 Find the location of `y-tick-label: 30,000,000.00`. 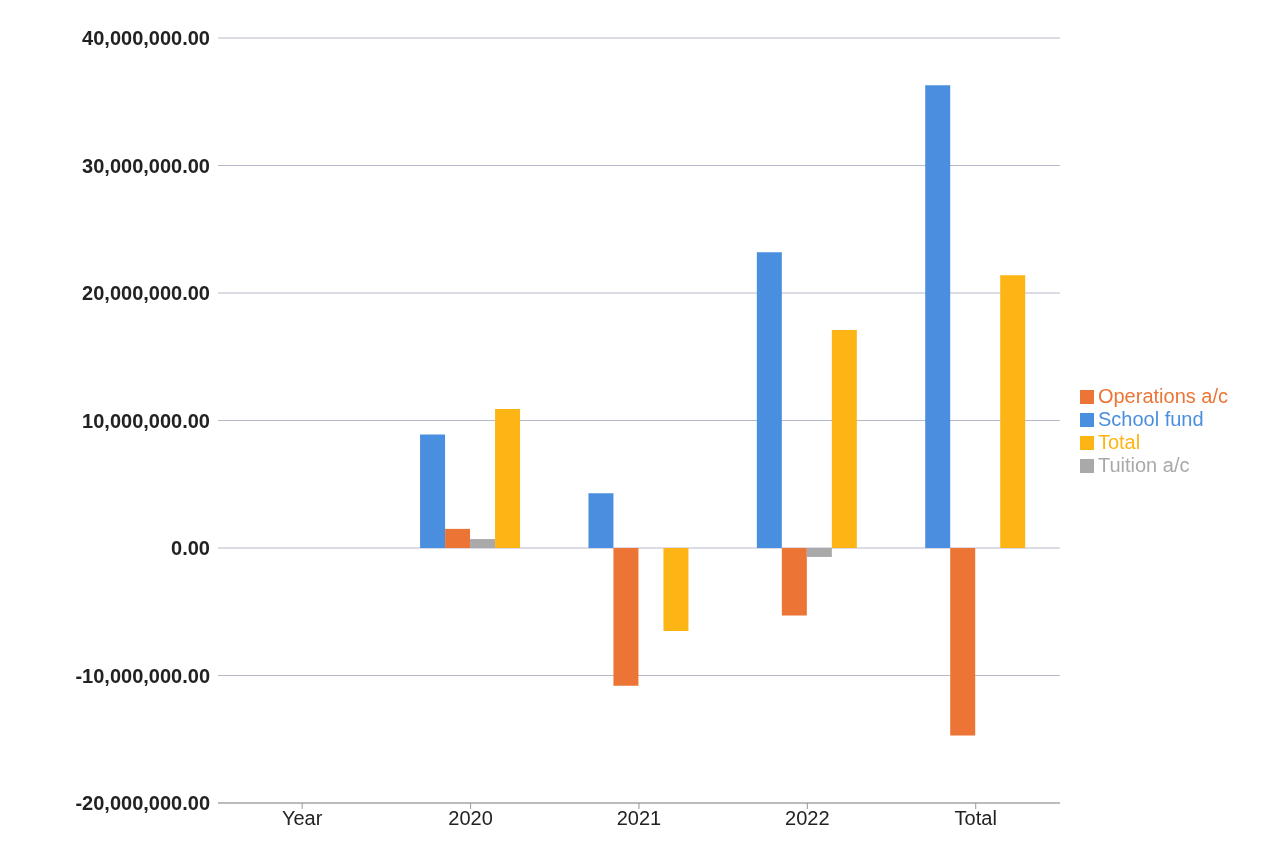

y-tick-label: 30,000,000.00 is located at coordinates (146, 165).